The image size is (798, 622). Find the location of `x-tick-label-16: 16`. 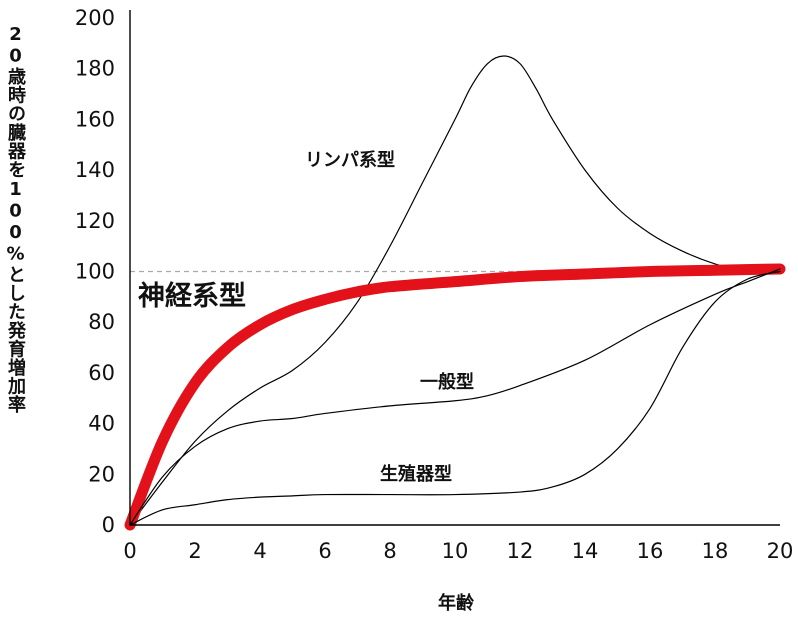

x-tick-label-16: 16 is located at coordinates (650, 551).